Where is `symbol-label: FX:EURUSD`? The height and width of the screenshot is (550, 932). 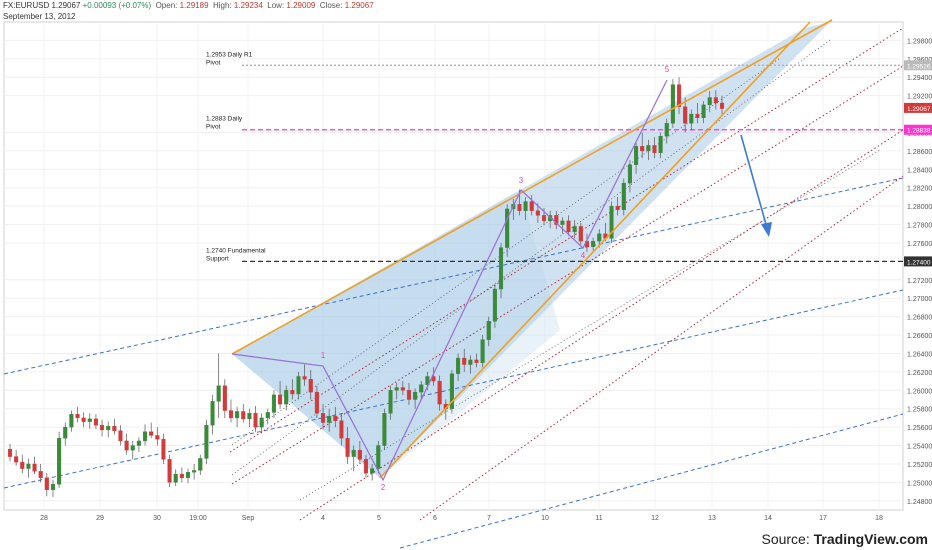 symbol-label: FX:EURUSD is located at coordinates (26, 5).